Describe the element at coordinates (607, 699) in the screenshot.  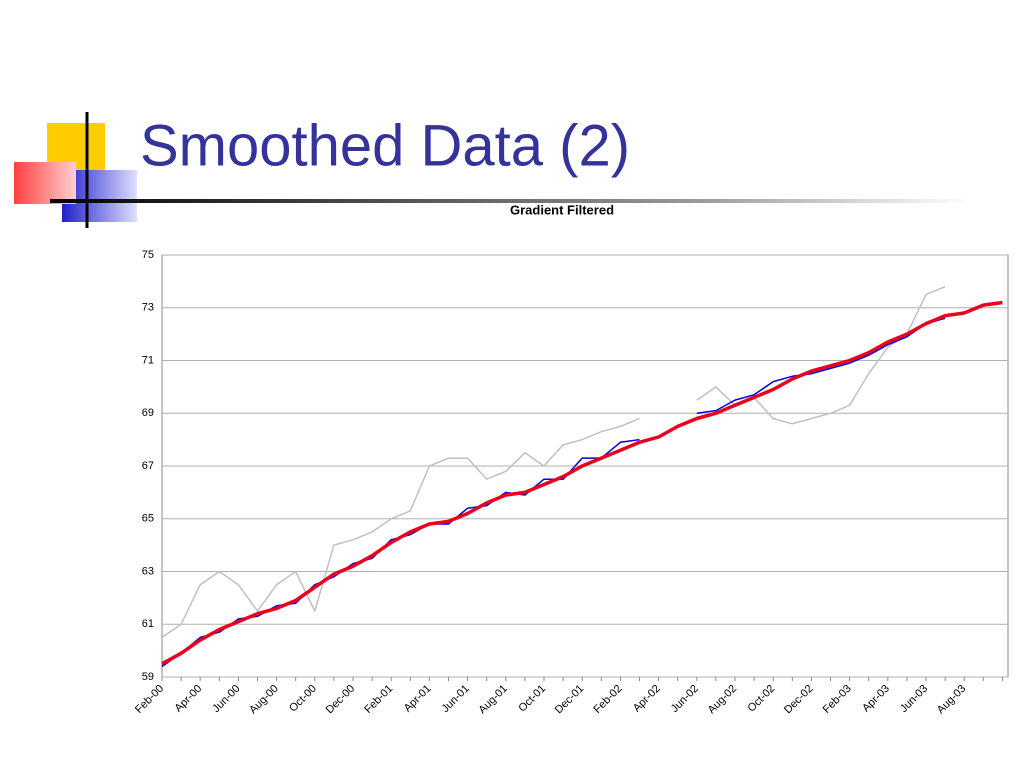
I see `x-tick-label: Feb-02` at that location.